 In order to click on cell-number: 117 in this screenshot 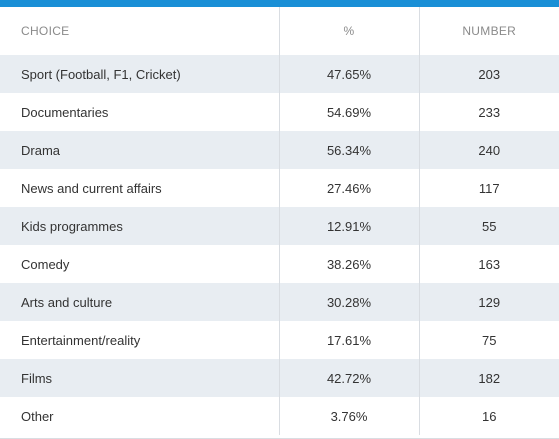, I will do `click(489, 188)`.